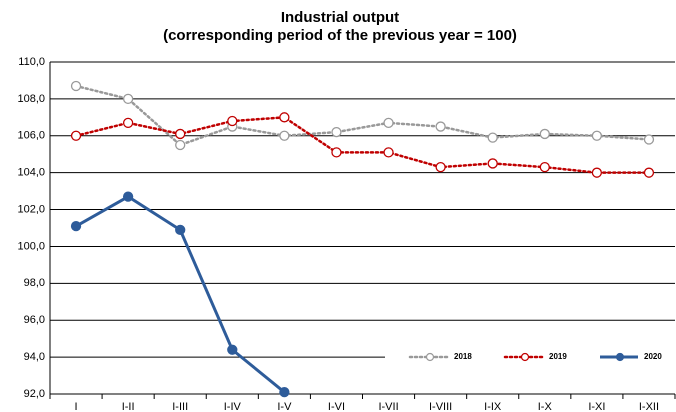  Describe the element at coordinates (31, 173) in the screenshot. I see `y-tick-label: 104,0` at that location.